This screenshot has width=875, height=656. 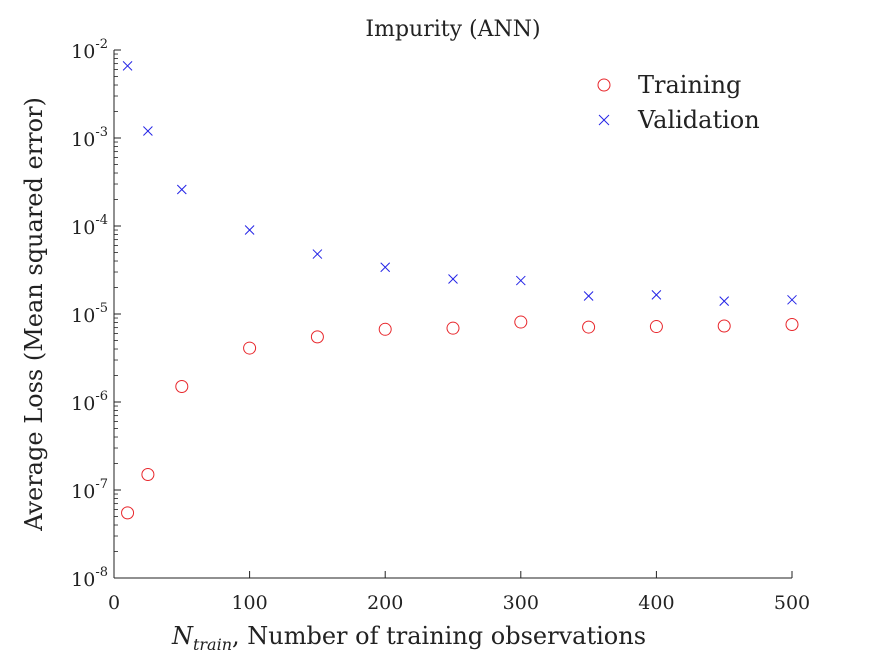 I want to click on legend: Training Validation, so click(x=678, y=102).